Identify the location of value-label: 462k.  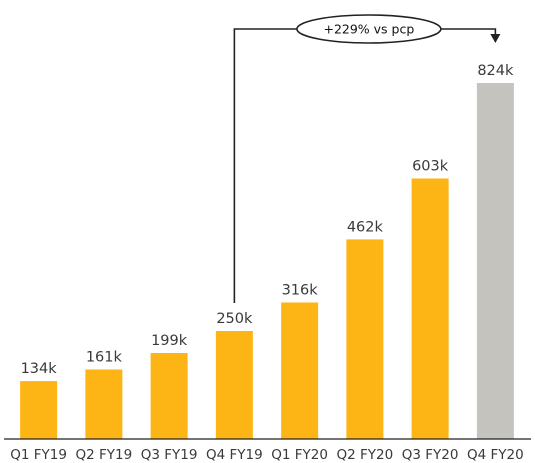
(365, 227).